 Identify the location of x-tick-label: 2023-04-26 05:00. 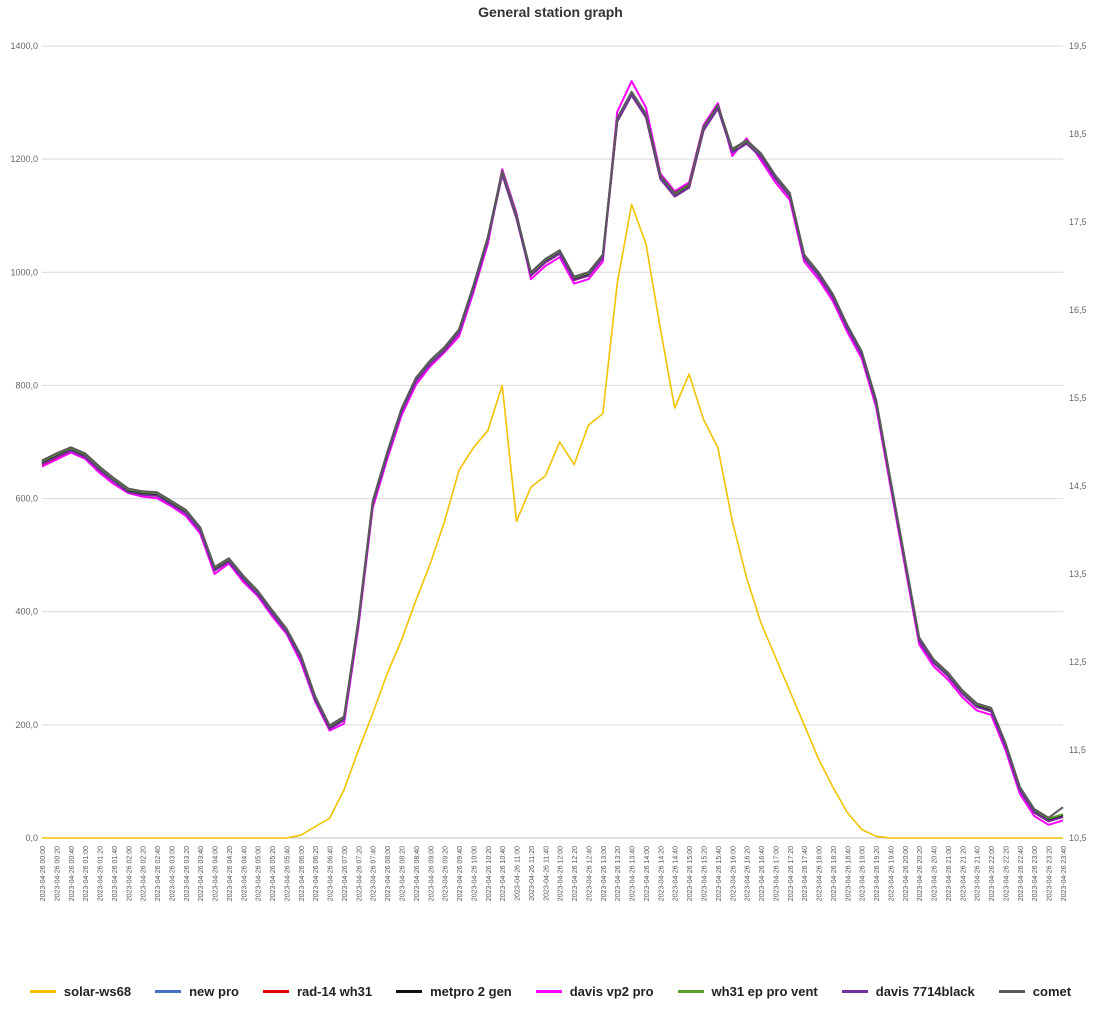
(259, 873).